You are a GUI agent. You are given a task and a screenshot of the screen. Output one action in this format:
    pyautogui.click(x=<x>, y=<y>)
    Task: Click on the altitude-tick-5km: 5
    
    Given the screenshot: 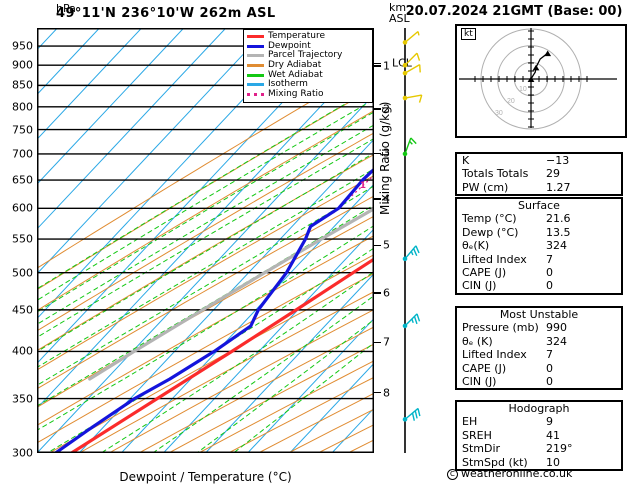 What is the action you would take?
    pyautogui.click(x=386, y=245)
    